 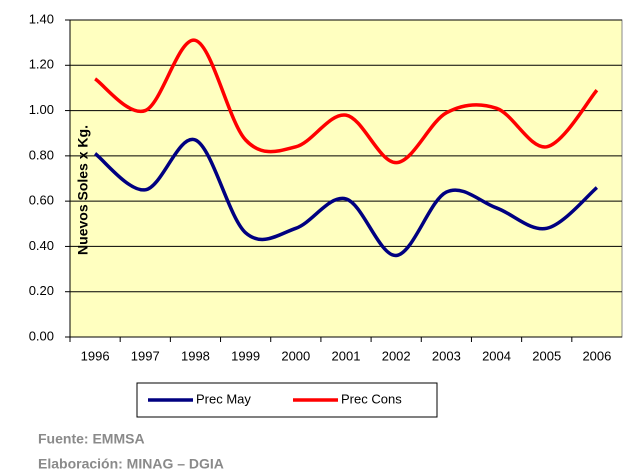 What do you see at coordinates (83, 190) in the screenshot?
I see `y-axis-label: Nuevos Soles x Kg.` at bounding box center [83, 190].